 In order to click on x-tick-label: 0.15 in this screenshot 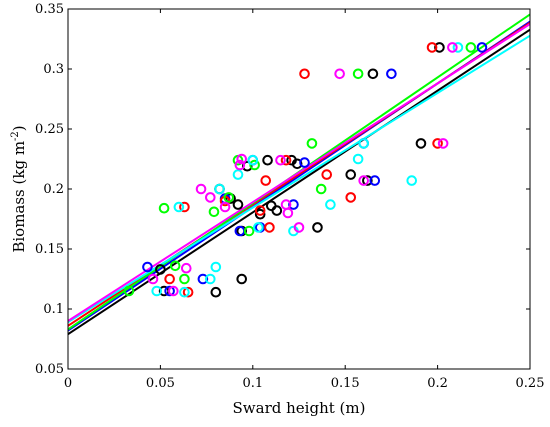, I will do `click(345, 383)`.